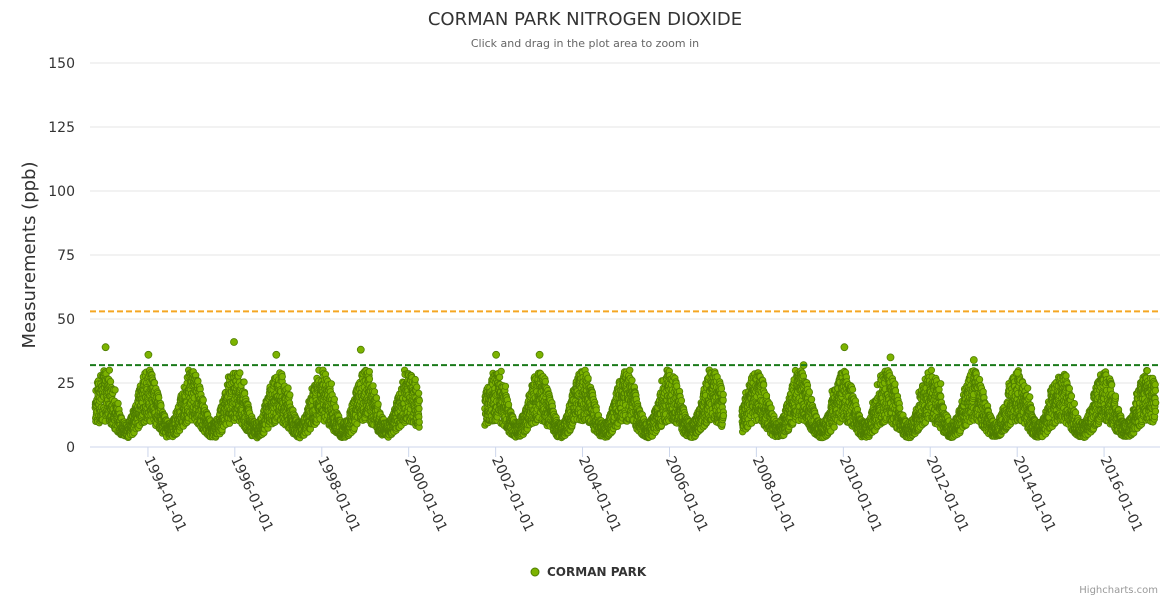  What do you see at coordinates (860, 494) in the screenshot?
I see `x-tick-label: 2010-01-01` at bounding box center [860, 494].